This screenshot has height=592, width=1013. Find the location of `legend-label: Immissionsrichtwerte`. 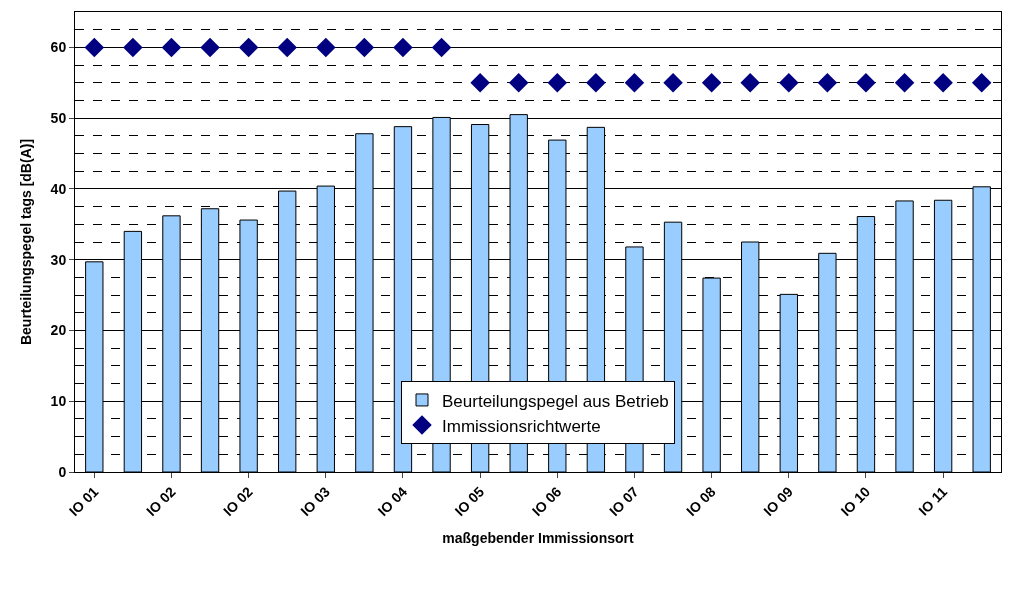

legend-label: Immissionsrichtwerte is located at coordinates (521, 426).